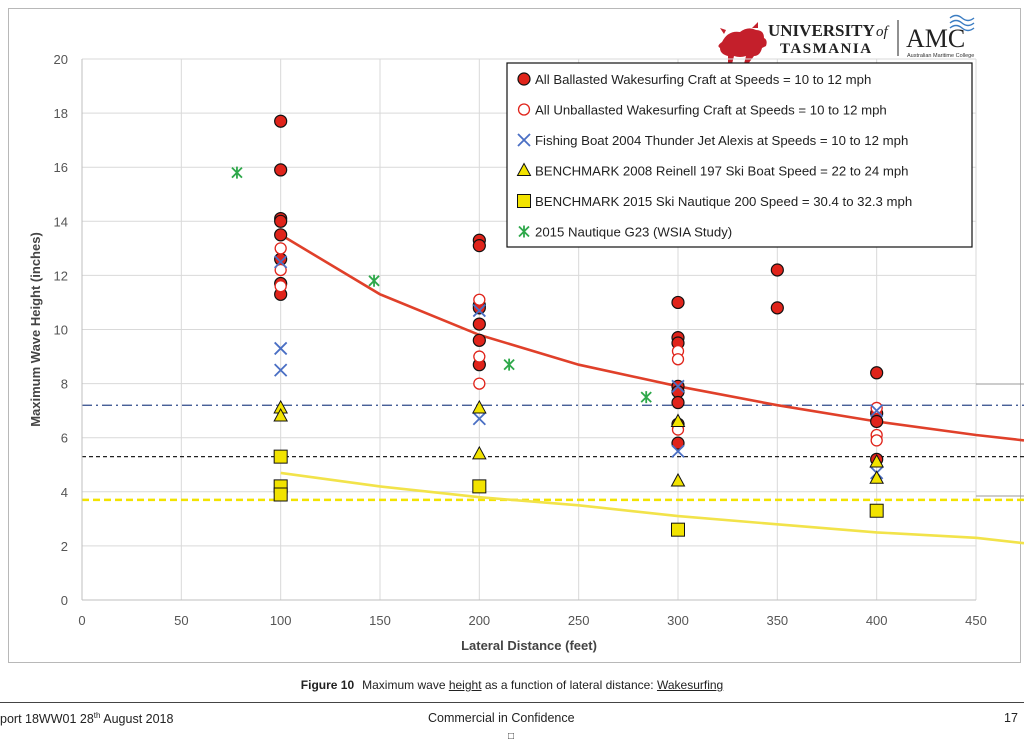  I want to click on caption-text-2: as a function of lateral distance:, so click(569, 685).